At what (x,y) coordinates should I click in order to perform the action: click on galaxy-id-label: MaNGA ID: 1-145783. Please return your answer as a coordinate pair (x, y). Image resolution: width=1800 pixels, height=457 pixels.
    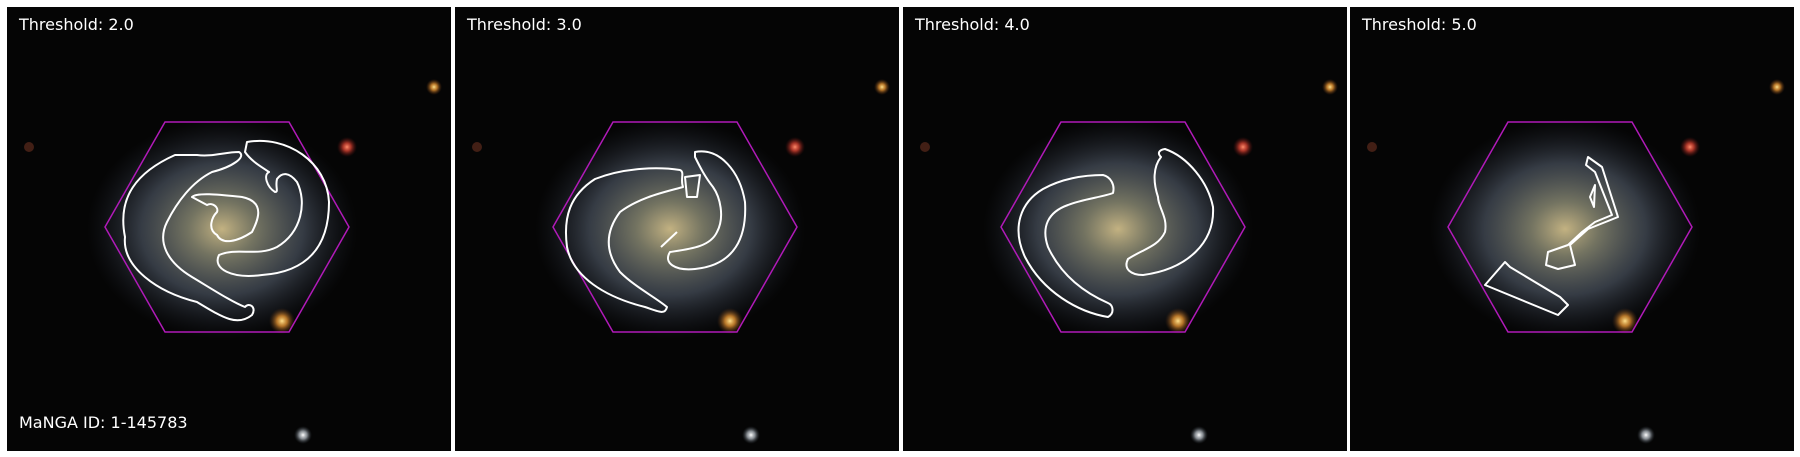
    Looking at the image, I should click on (103, 422).